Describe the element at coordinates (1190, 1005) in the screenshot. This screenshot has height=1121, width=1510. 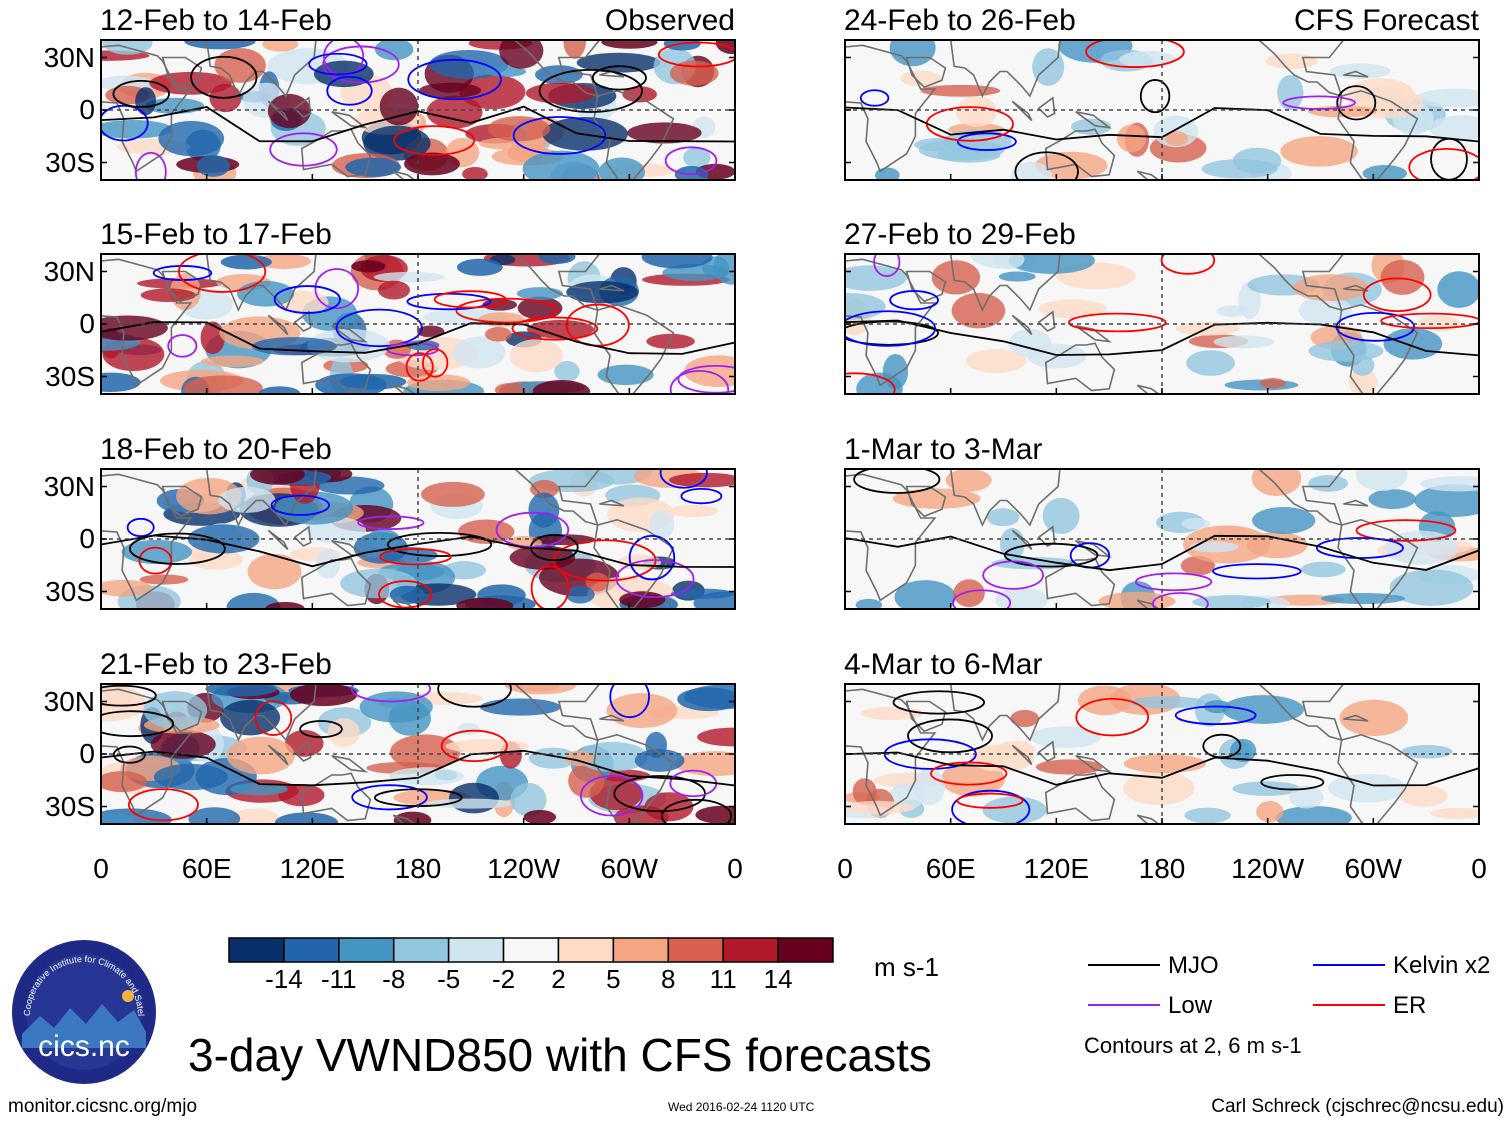
I see `legend-label: Low` at that location.